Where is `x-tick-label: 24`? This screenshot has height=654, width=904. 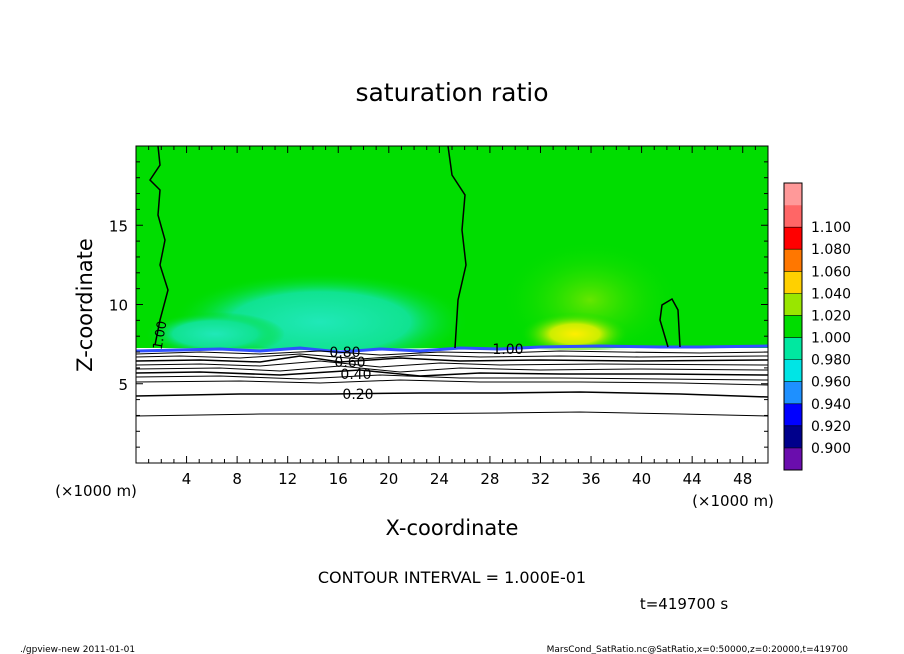 x-tick-label: 24 is located at coordinates (439, 479).